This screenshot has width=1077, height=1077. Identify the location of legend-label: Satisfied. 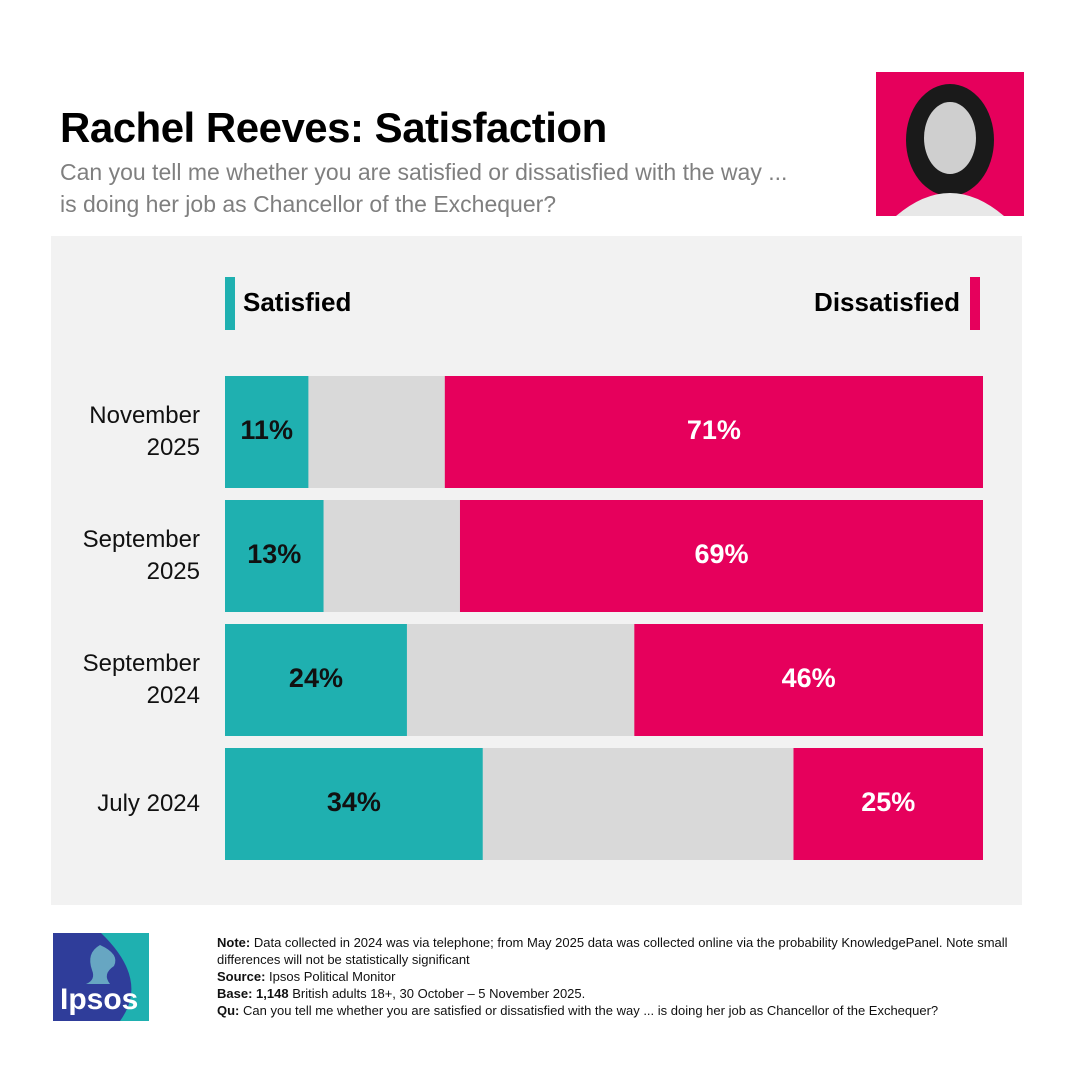
(297, 302).